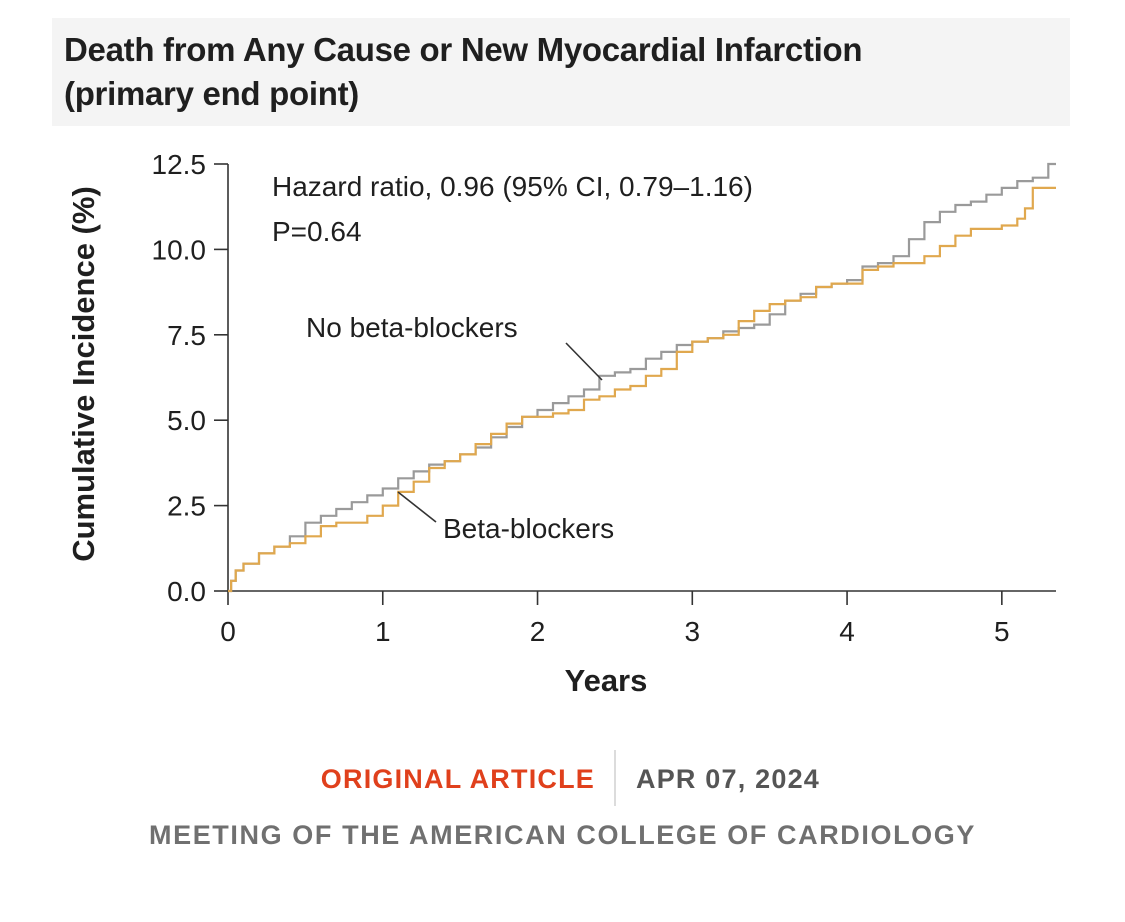 The image size is (1125, 922). I want to click on beta-blockers-label: Beta-blockers, so click(528, 528).